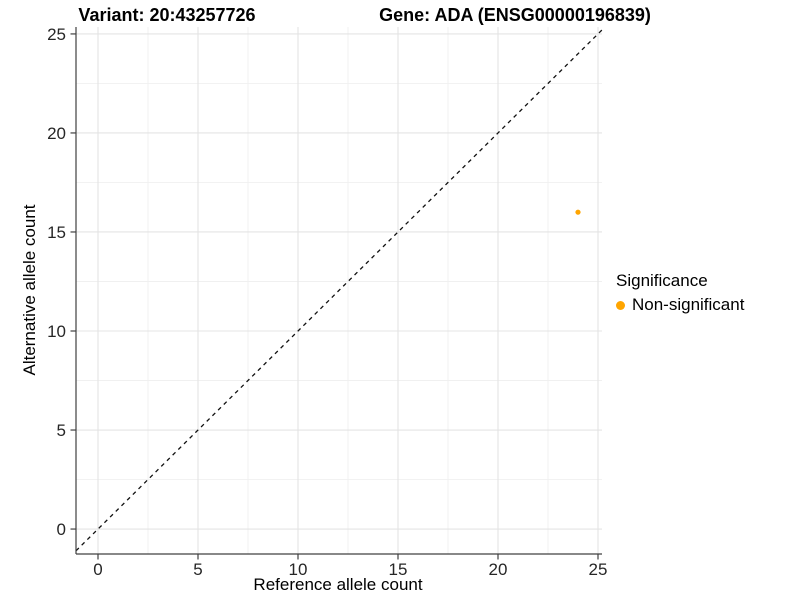 This screenshot has height=600, width=800. I want to click on y-axis-label: Alternative allele count, so click(29, 290).